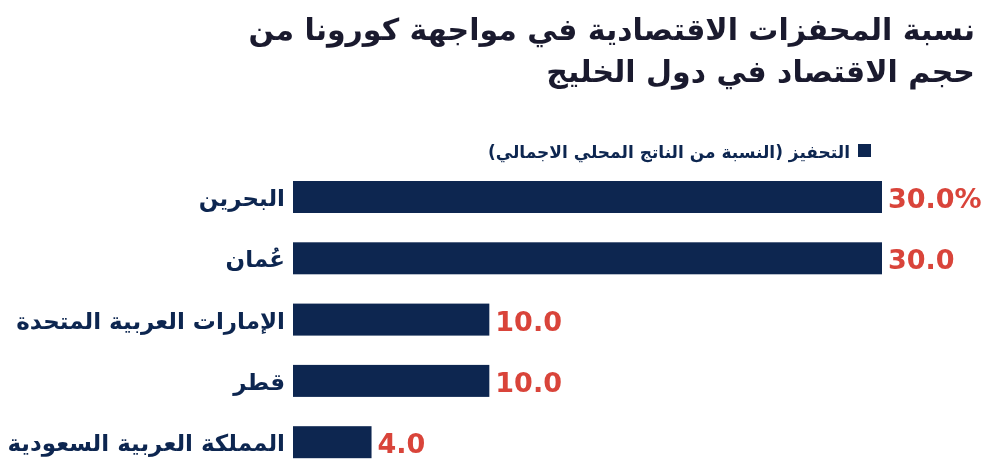 Image resolution: width=1007 pixels, height=475 pixels. Describe the element at coordinates (401, 444) in the screenshot. I see `data-label: 4.0` at that location.